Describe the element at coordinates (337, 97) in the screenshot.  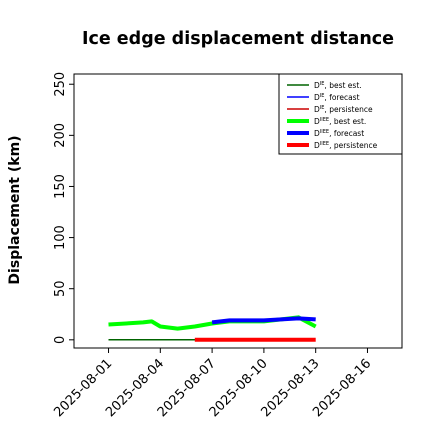
I see `legend-entry-1: DIE, forecast` at that location.